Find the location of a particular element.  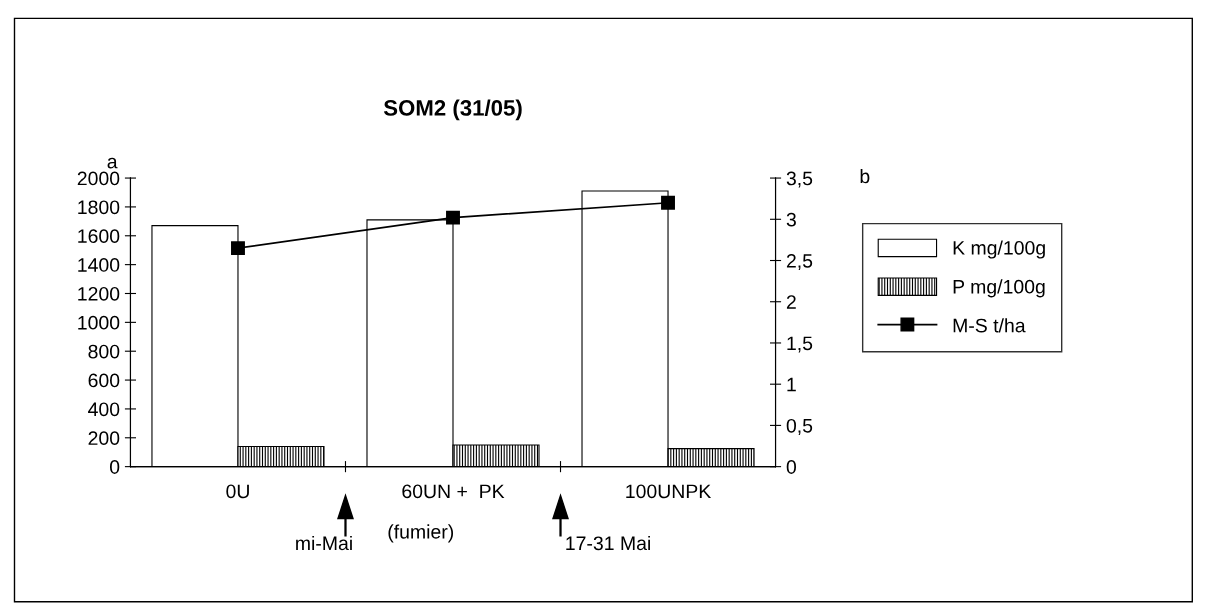

y2-tick-label: 1 is located at coordinates (791, 384).